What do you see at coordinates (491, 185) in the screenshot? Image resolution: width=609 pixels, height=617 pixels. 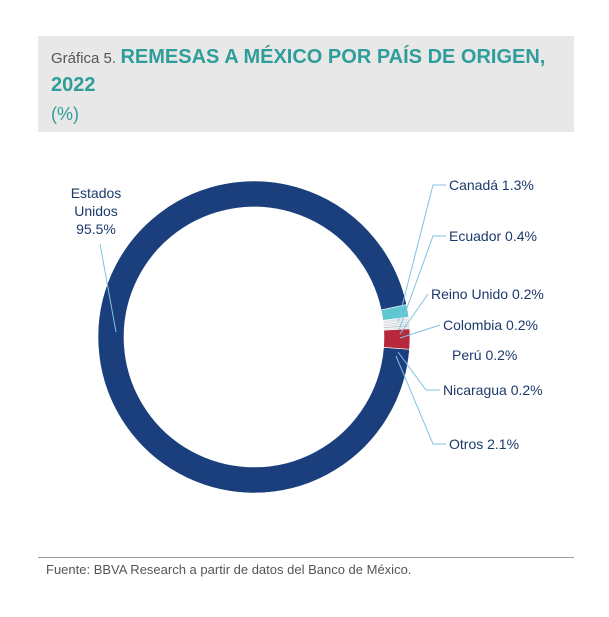 I see `label-canadá: Canadá 1.3%` at bounding box center [491, 185].